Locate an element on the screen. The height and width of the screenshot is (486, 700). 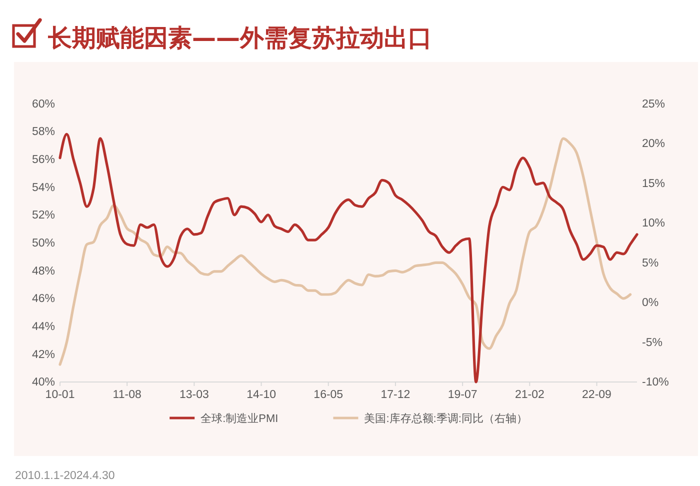
y-tick-label: 60% is located at coordinates (43, 104).